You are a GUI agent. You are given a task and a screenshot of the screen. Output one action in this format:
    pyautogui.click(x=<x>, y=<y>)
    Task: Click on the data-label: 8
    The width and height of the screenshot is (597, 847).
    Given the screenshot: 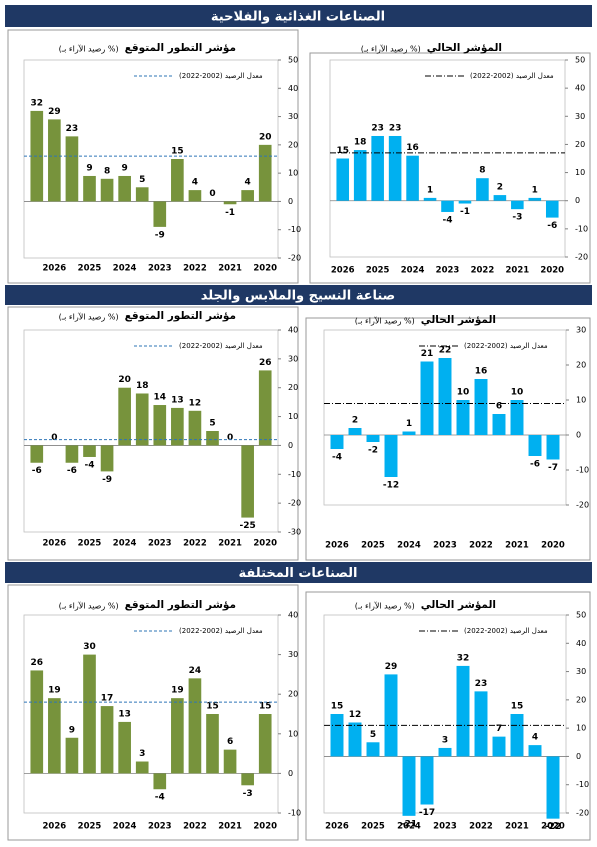 What is the action you would take?
    pyautogui.click(x=107, y=171)
    